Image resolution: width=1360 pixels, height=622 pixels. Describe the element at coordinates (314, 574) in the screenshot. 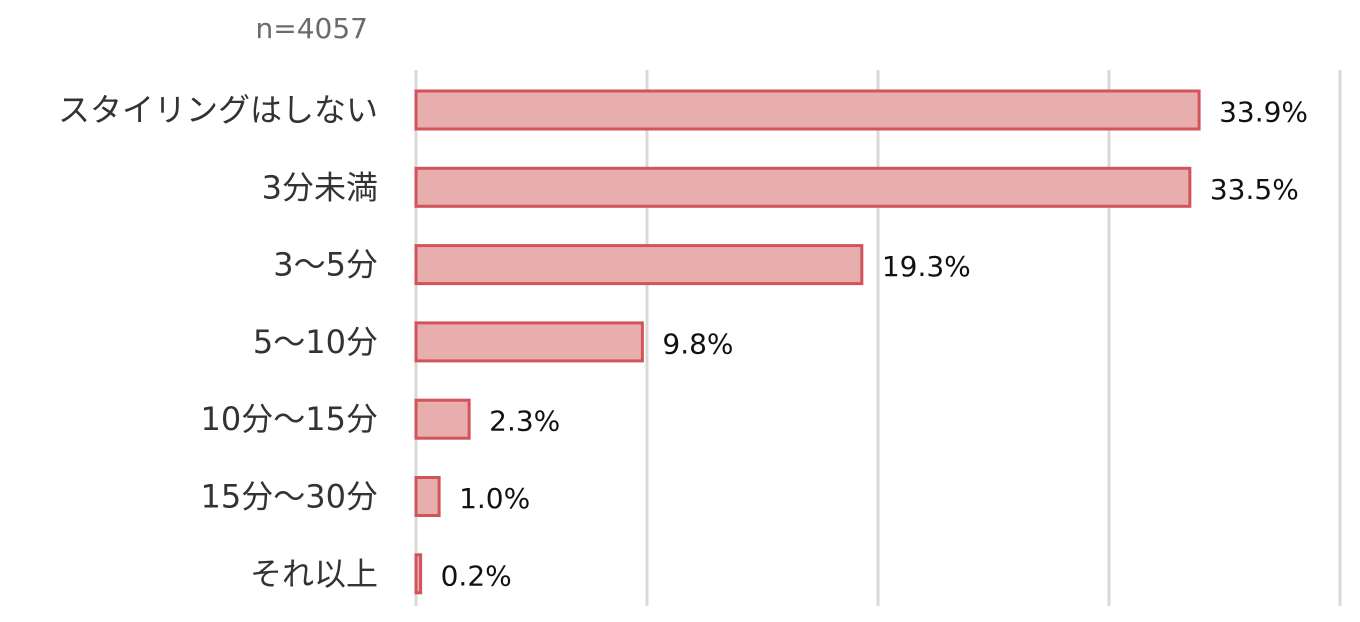

I see `category-label-6: それ以上` at that location.